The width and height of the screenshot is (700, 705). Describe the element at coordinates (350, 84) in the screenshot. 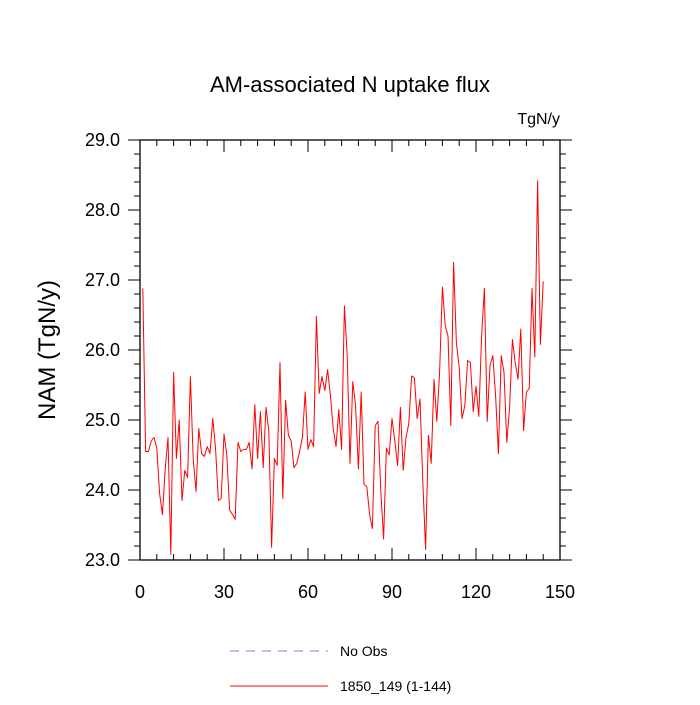

I see `chart-title: AM-associated N uptake flux` at that location.